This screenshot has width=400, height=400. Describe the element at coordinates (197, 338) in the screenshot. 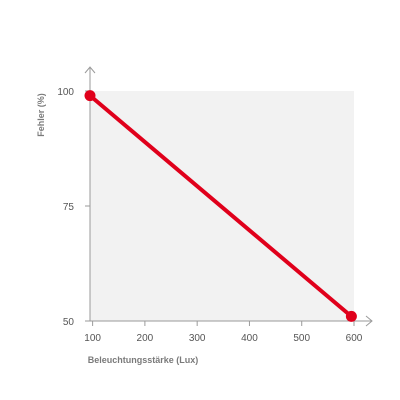

I see `x-tick-label: 300` at that location.